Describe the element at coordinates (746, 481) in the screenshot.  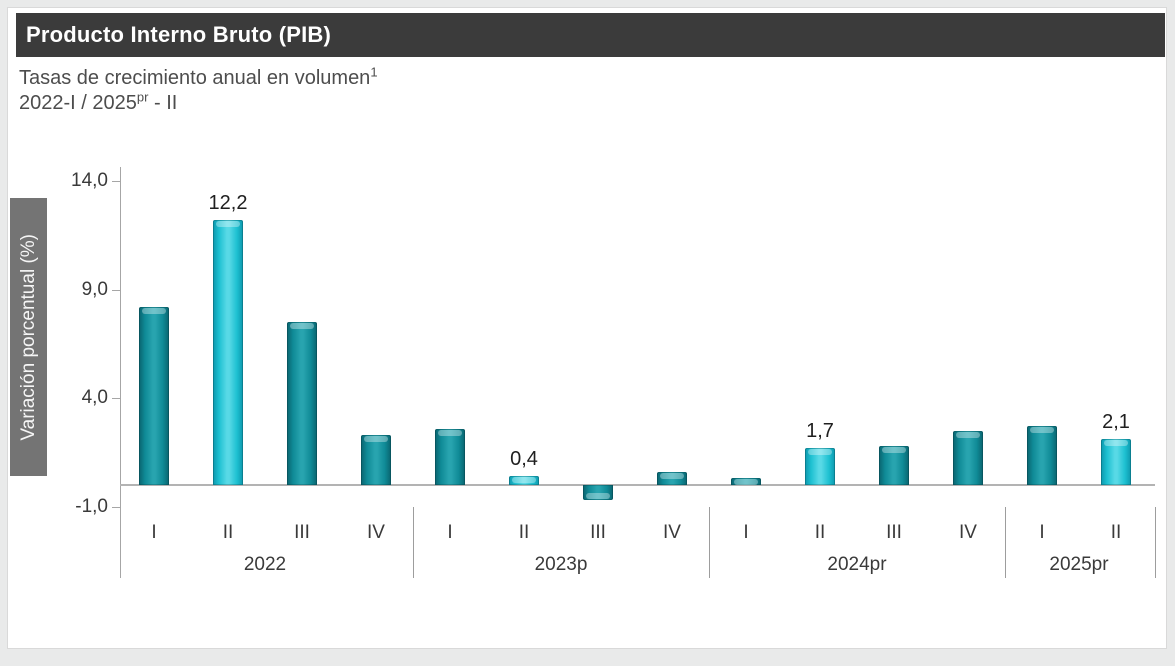
I see `bar-2024pr-I` at that location.